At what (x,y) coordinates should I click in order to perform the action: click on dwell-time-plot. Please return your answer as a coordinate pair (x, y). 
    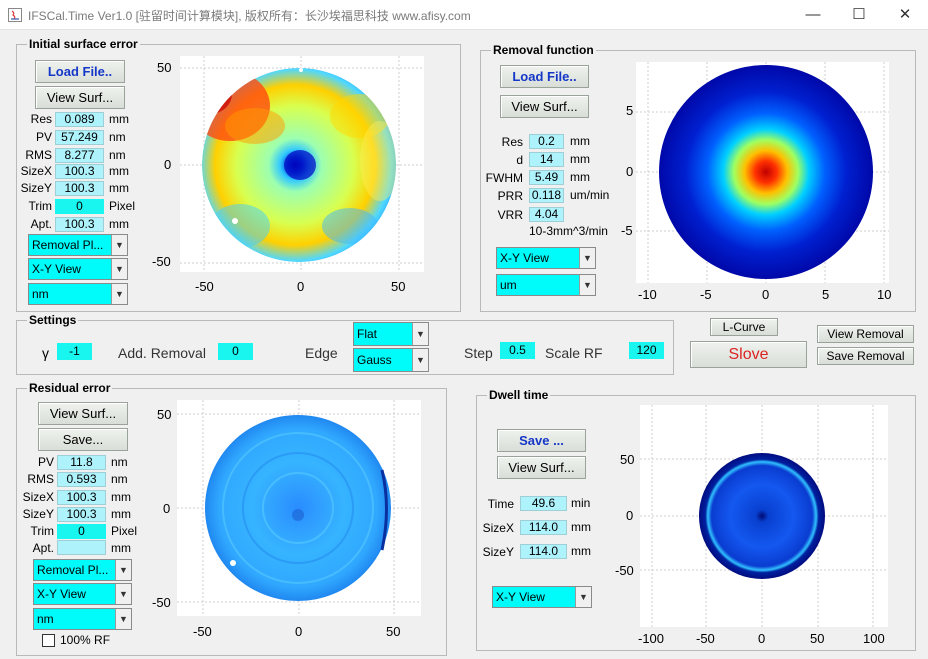
    Looking at the image, I should click on (764, 516).